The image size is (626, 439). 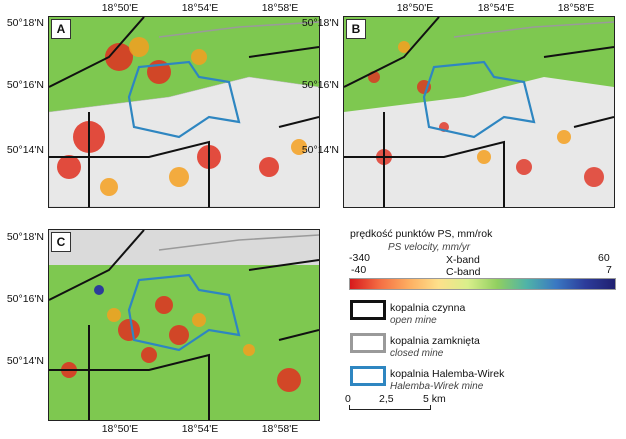 I want to click on legend-closed-mine-label: kopalnia zamknięta, so click(x=435, y=341).